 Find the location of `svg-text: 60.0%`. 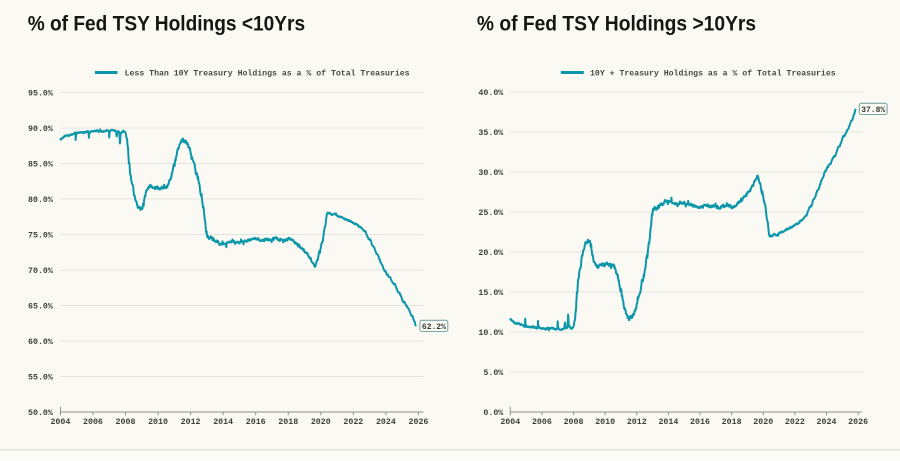

svg-text: 60.0% is located at coordinates (40, 342).